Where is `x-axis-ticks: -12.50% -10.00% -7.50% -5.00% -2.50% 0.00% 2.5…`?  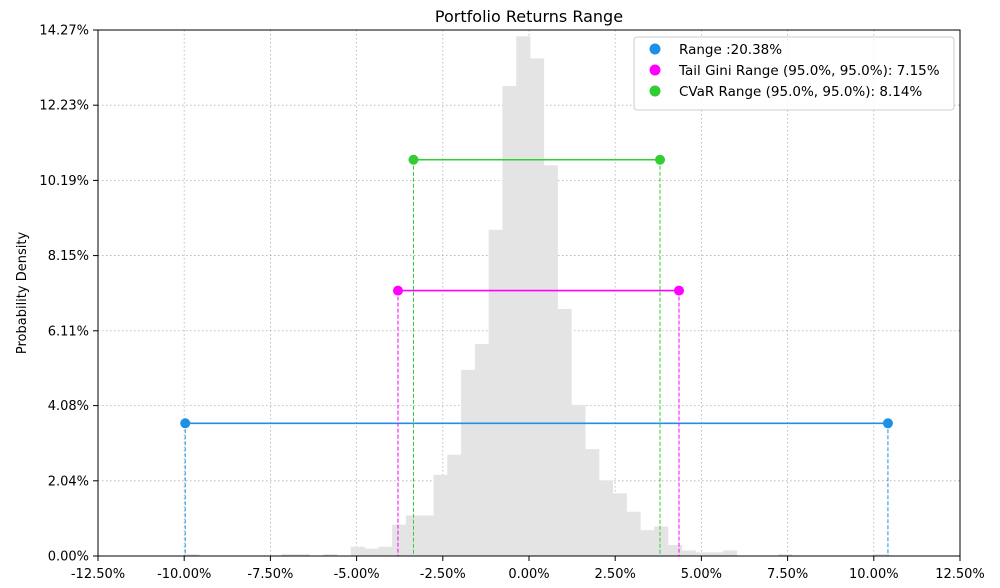
x-axis-ticks: -12.50% -10.00% -7.50% -5.00% -2.50% 0.00% 2.5… is located at coordinates (528, 569).